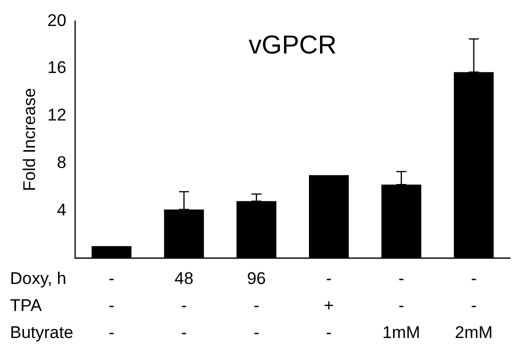 The width and height of the screenshot is (520, 363). Describe the element at coordinates (256, 305) in the screenshot. I see `x-tick-label: 96 - -` at that location.